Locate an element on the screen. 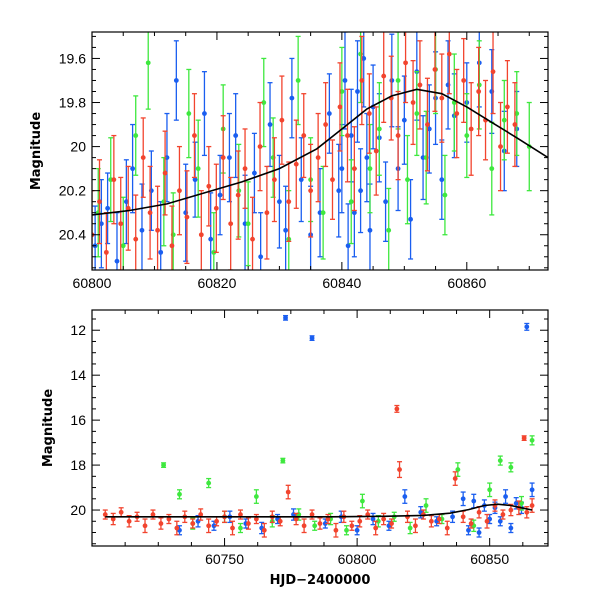 The width and height of the screenshot is (600, 600). x-tick-label: 60800 is located at coordinates (92, 283).